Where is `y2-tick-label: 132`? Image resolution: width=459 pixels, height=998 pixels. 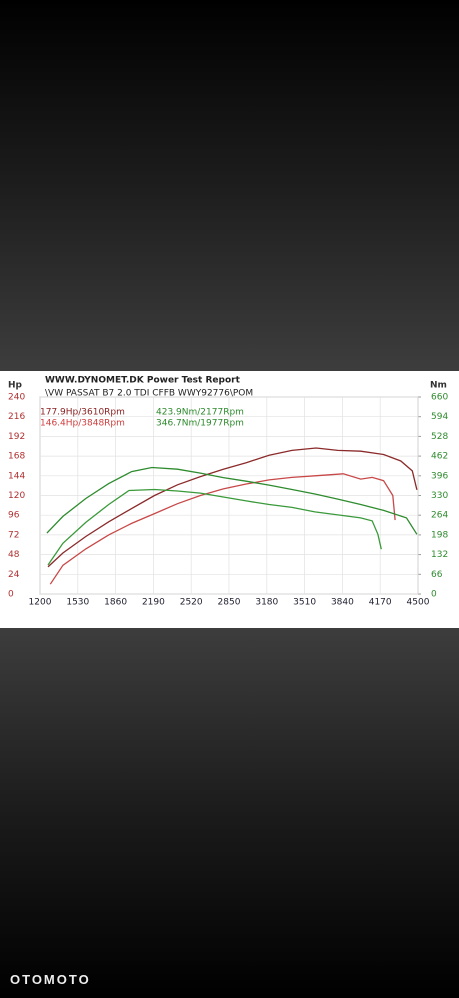 y2-tick-label: 132 is located at coordinates (439, 555).